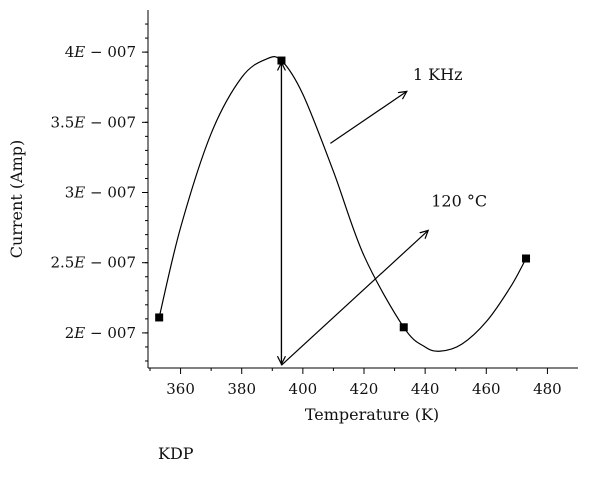  What do you see at coordinates (547, 389) in the screenshot?
I see `x-tick-label: 480` at bounding box center [547, 389].